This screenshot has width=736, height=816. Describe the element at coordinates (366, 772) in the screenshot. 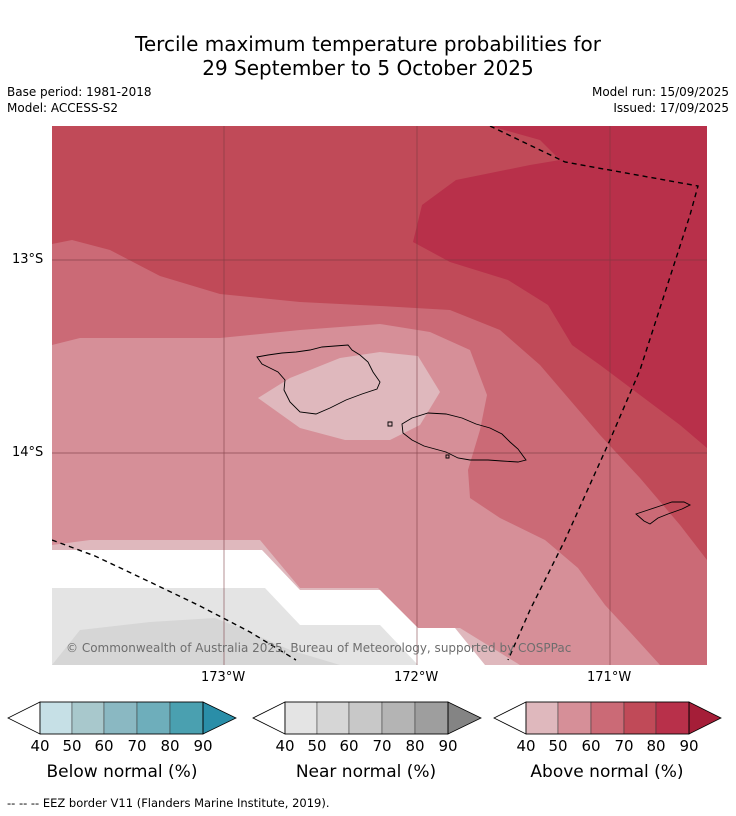

I see `colorbar-near-title: Near normal (%)` at that location.